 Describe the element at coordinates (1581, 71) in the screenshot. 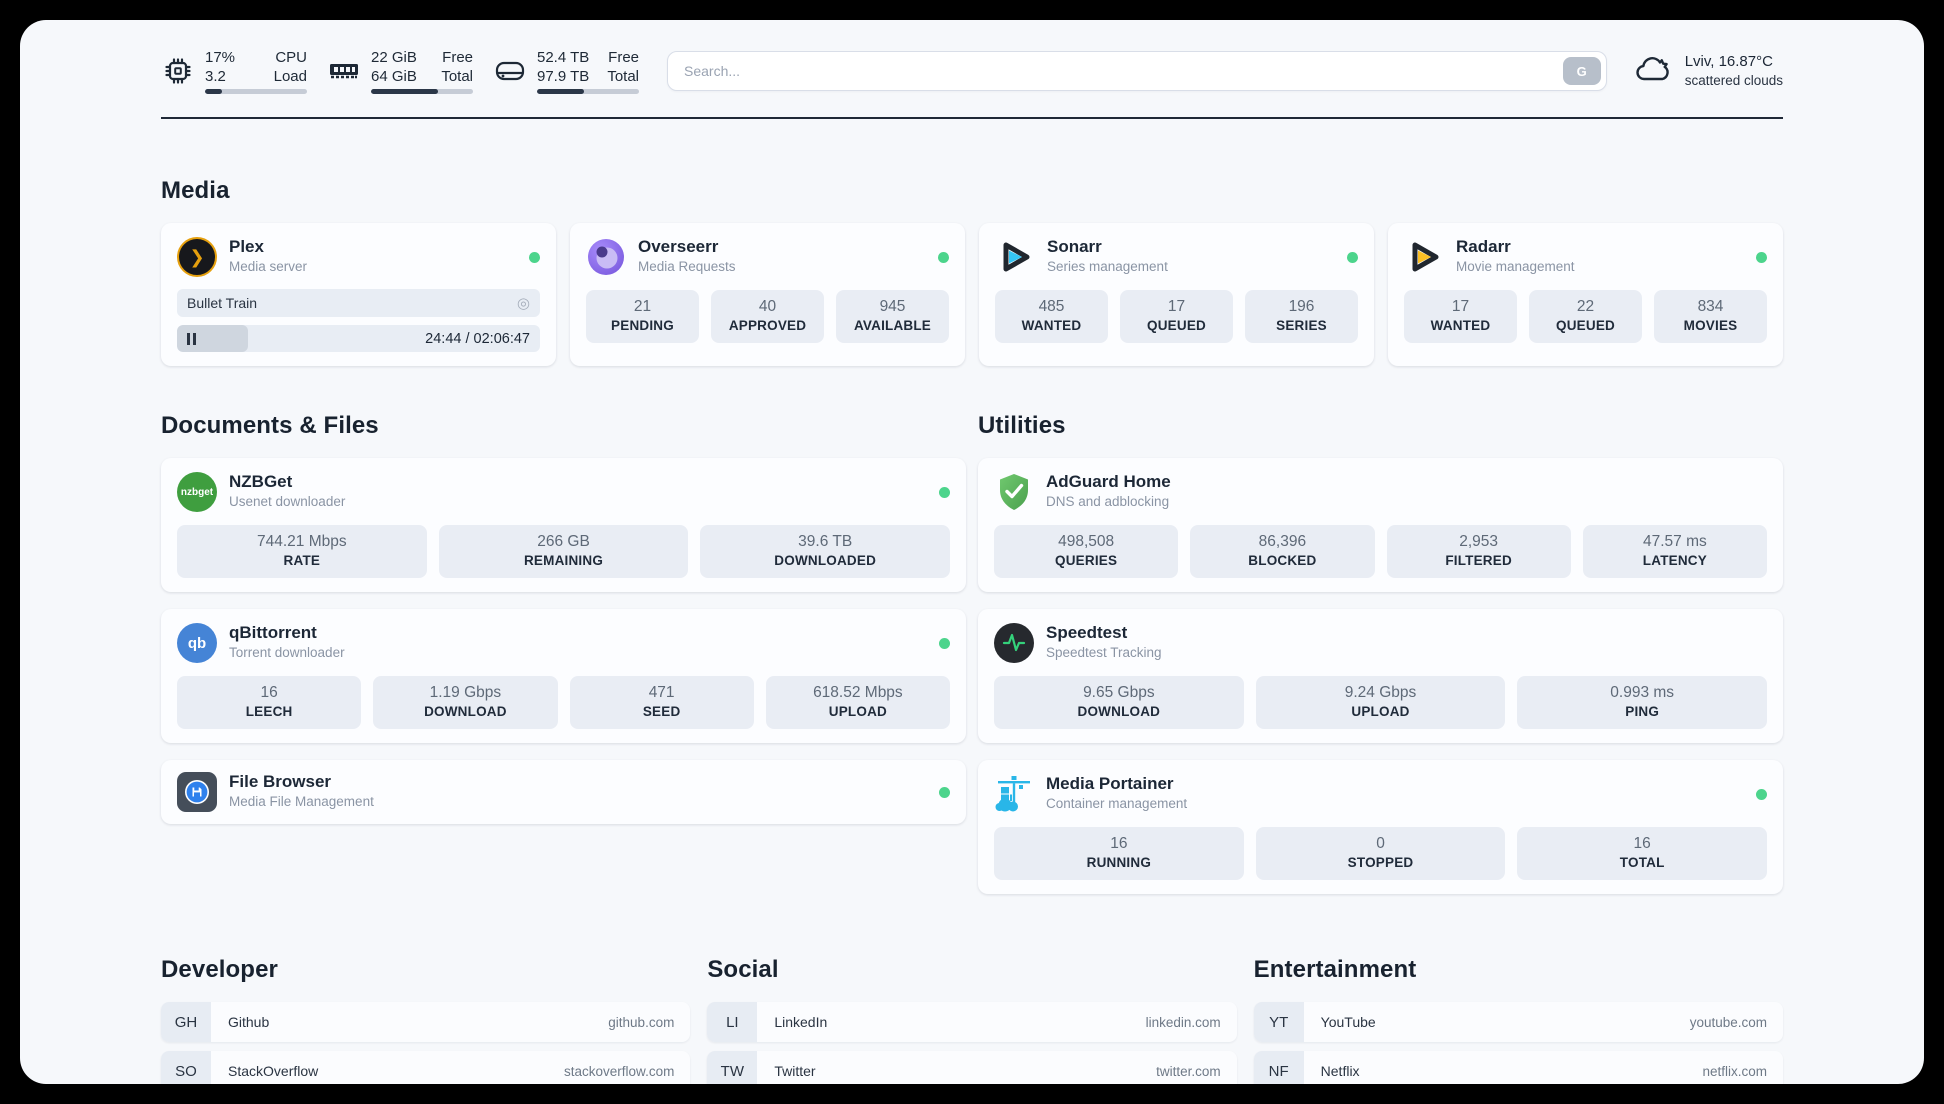

I see `search-engine-button: G` at that location.